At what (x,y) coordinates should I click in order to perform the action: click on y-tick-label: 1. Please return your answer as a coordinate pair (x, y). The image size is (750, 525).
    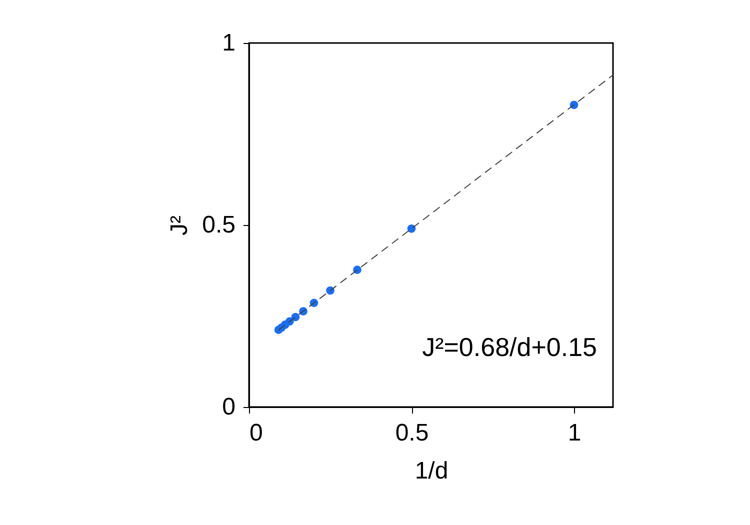
    Looking at the image, I should click on (229, 43).